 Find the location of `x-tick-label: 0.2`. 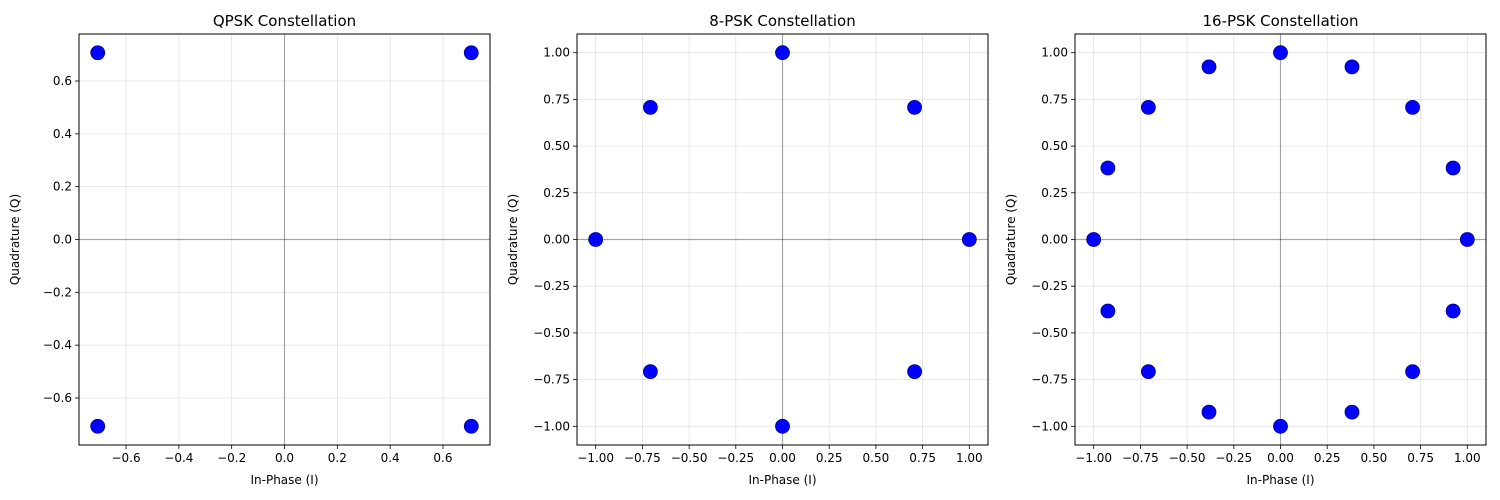

x-tick-label: 0.2 is located at coordinates (337, 458).